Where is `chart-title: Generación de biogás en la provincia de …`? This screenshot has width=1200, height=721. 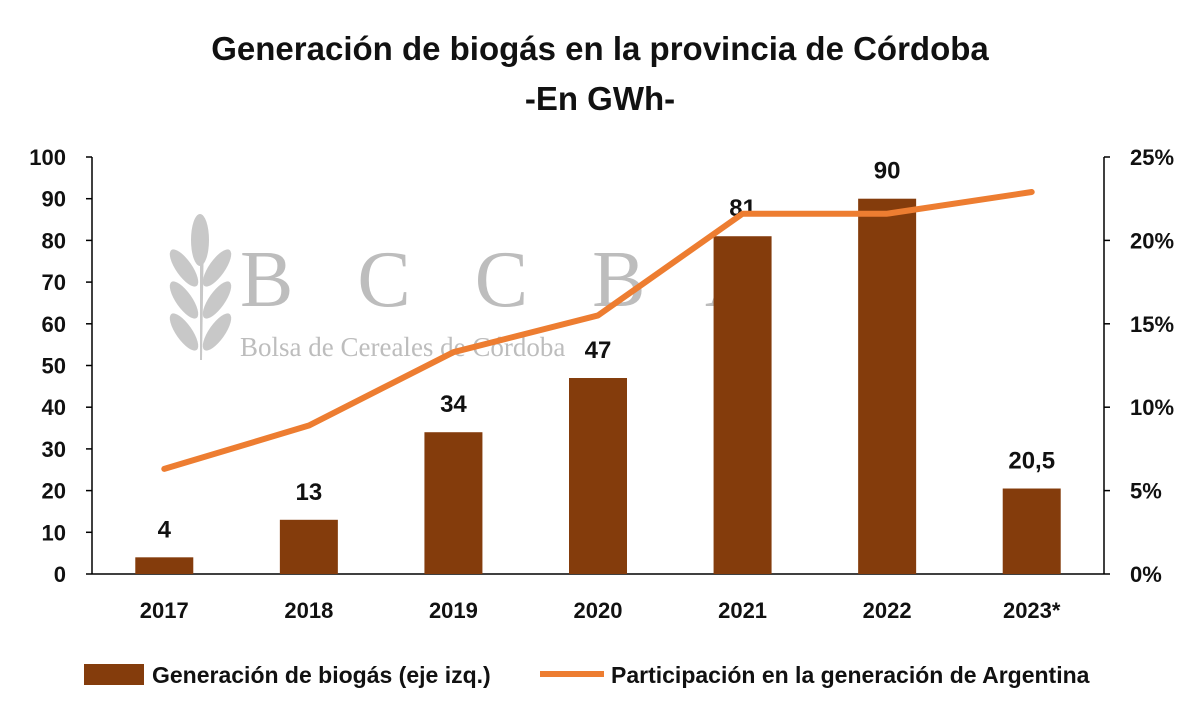 chart-title: Generación de biogás en la provincia de … is located at coordinates (600, 48).